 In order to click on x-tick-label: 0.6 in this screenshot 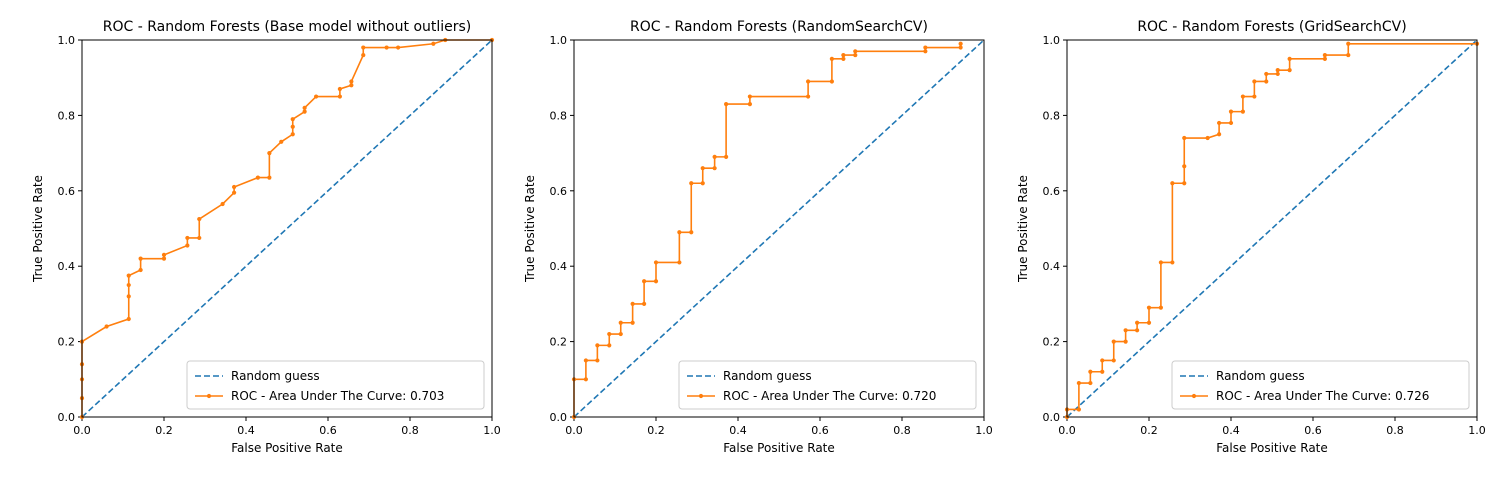, I will do `click(1313, 430)`.